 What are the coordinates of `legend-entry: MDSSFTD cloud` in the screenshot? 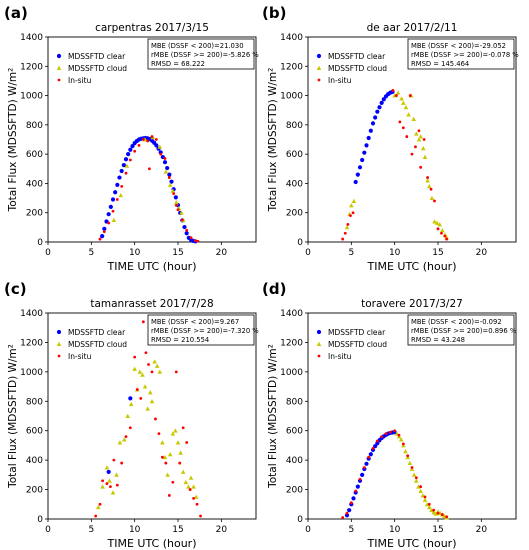 It's located at (97, 68).